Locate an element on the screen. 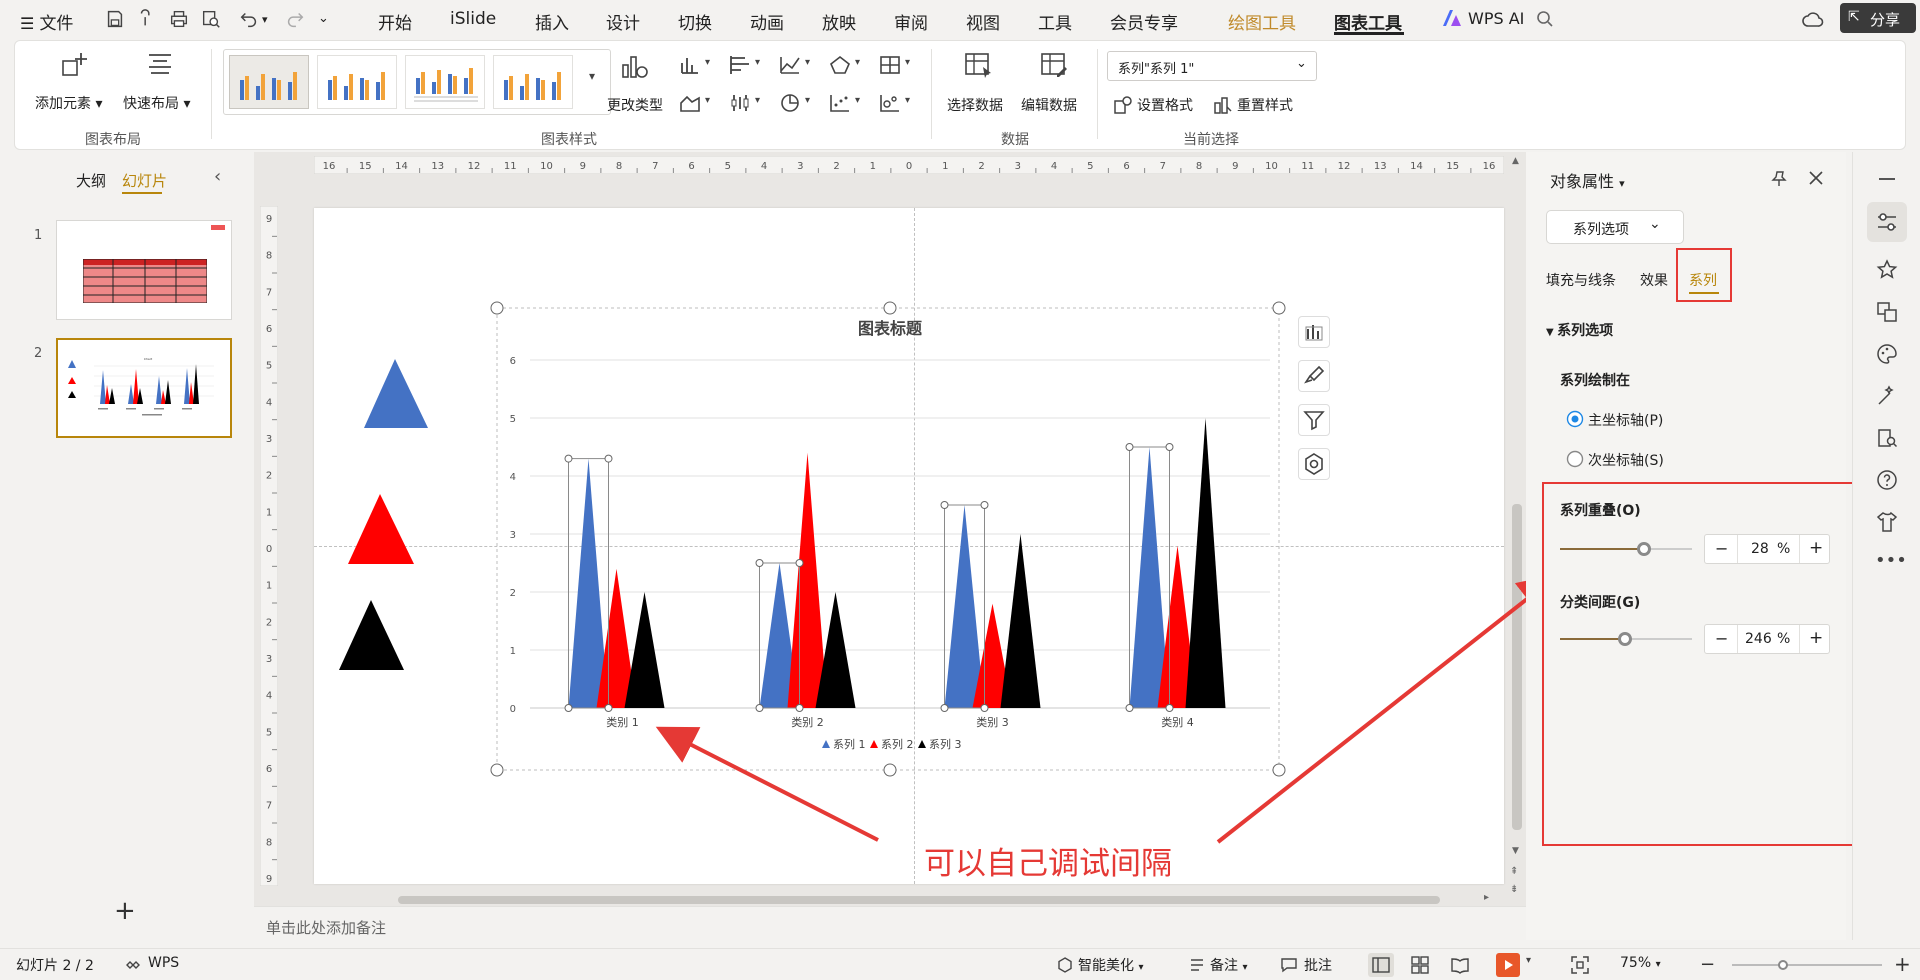 The width and height of the screenshot is (1920, 980). chart-settings-button is located at coordinates (1314, 464).